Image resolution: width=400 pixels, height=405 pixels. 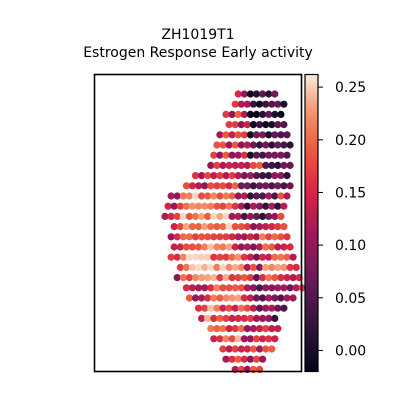 What do you see at coordinates (197, 35) in the screenshot?
I see `chart-title: ZH1019T1` at bounding box center [197, 35].